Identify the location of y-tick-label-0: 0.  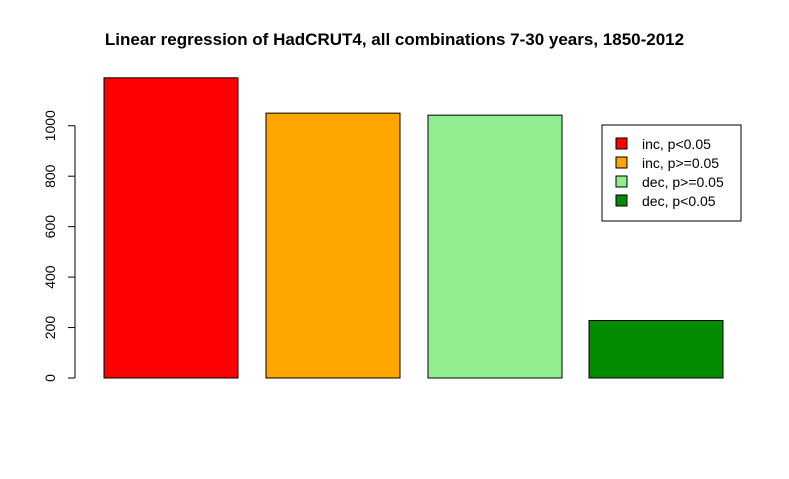
(50, 378).